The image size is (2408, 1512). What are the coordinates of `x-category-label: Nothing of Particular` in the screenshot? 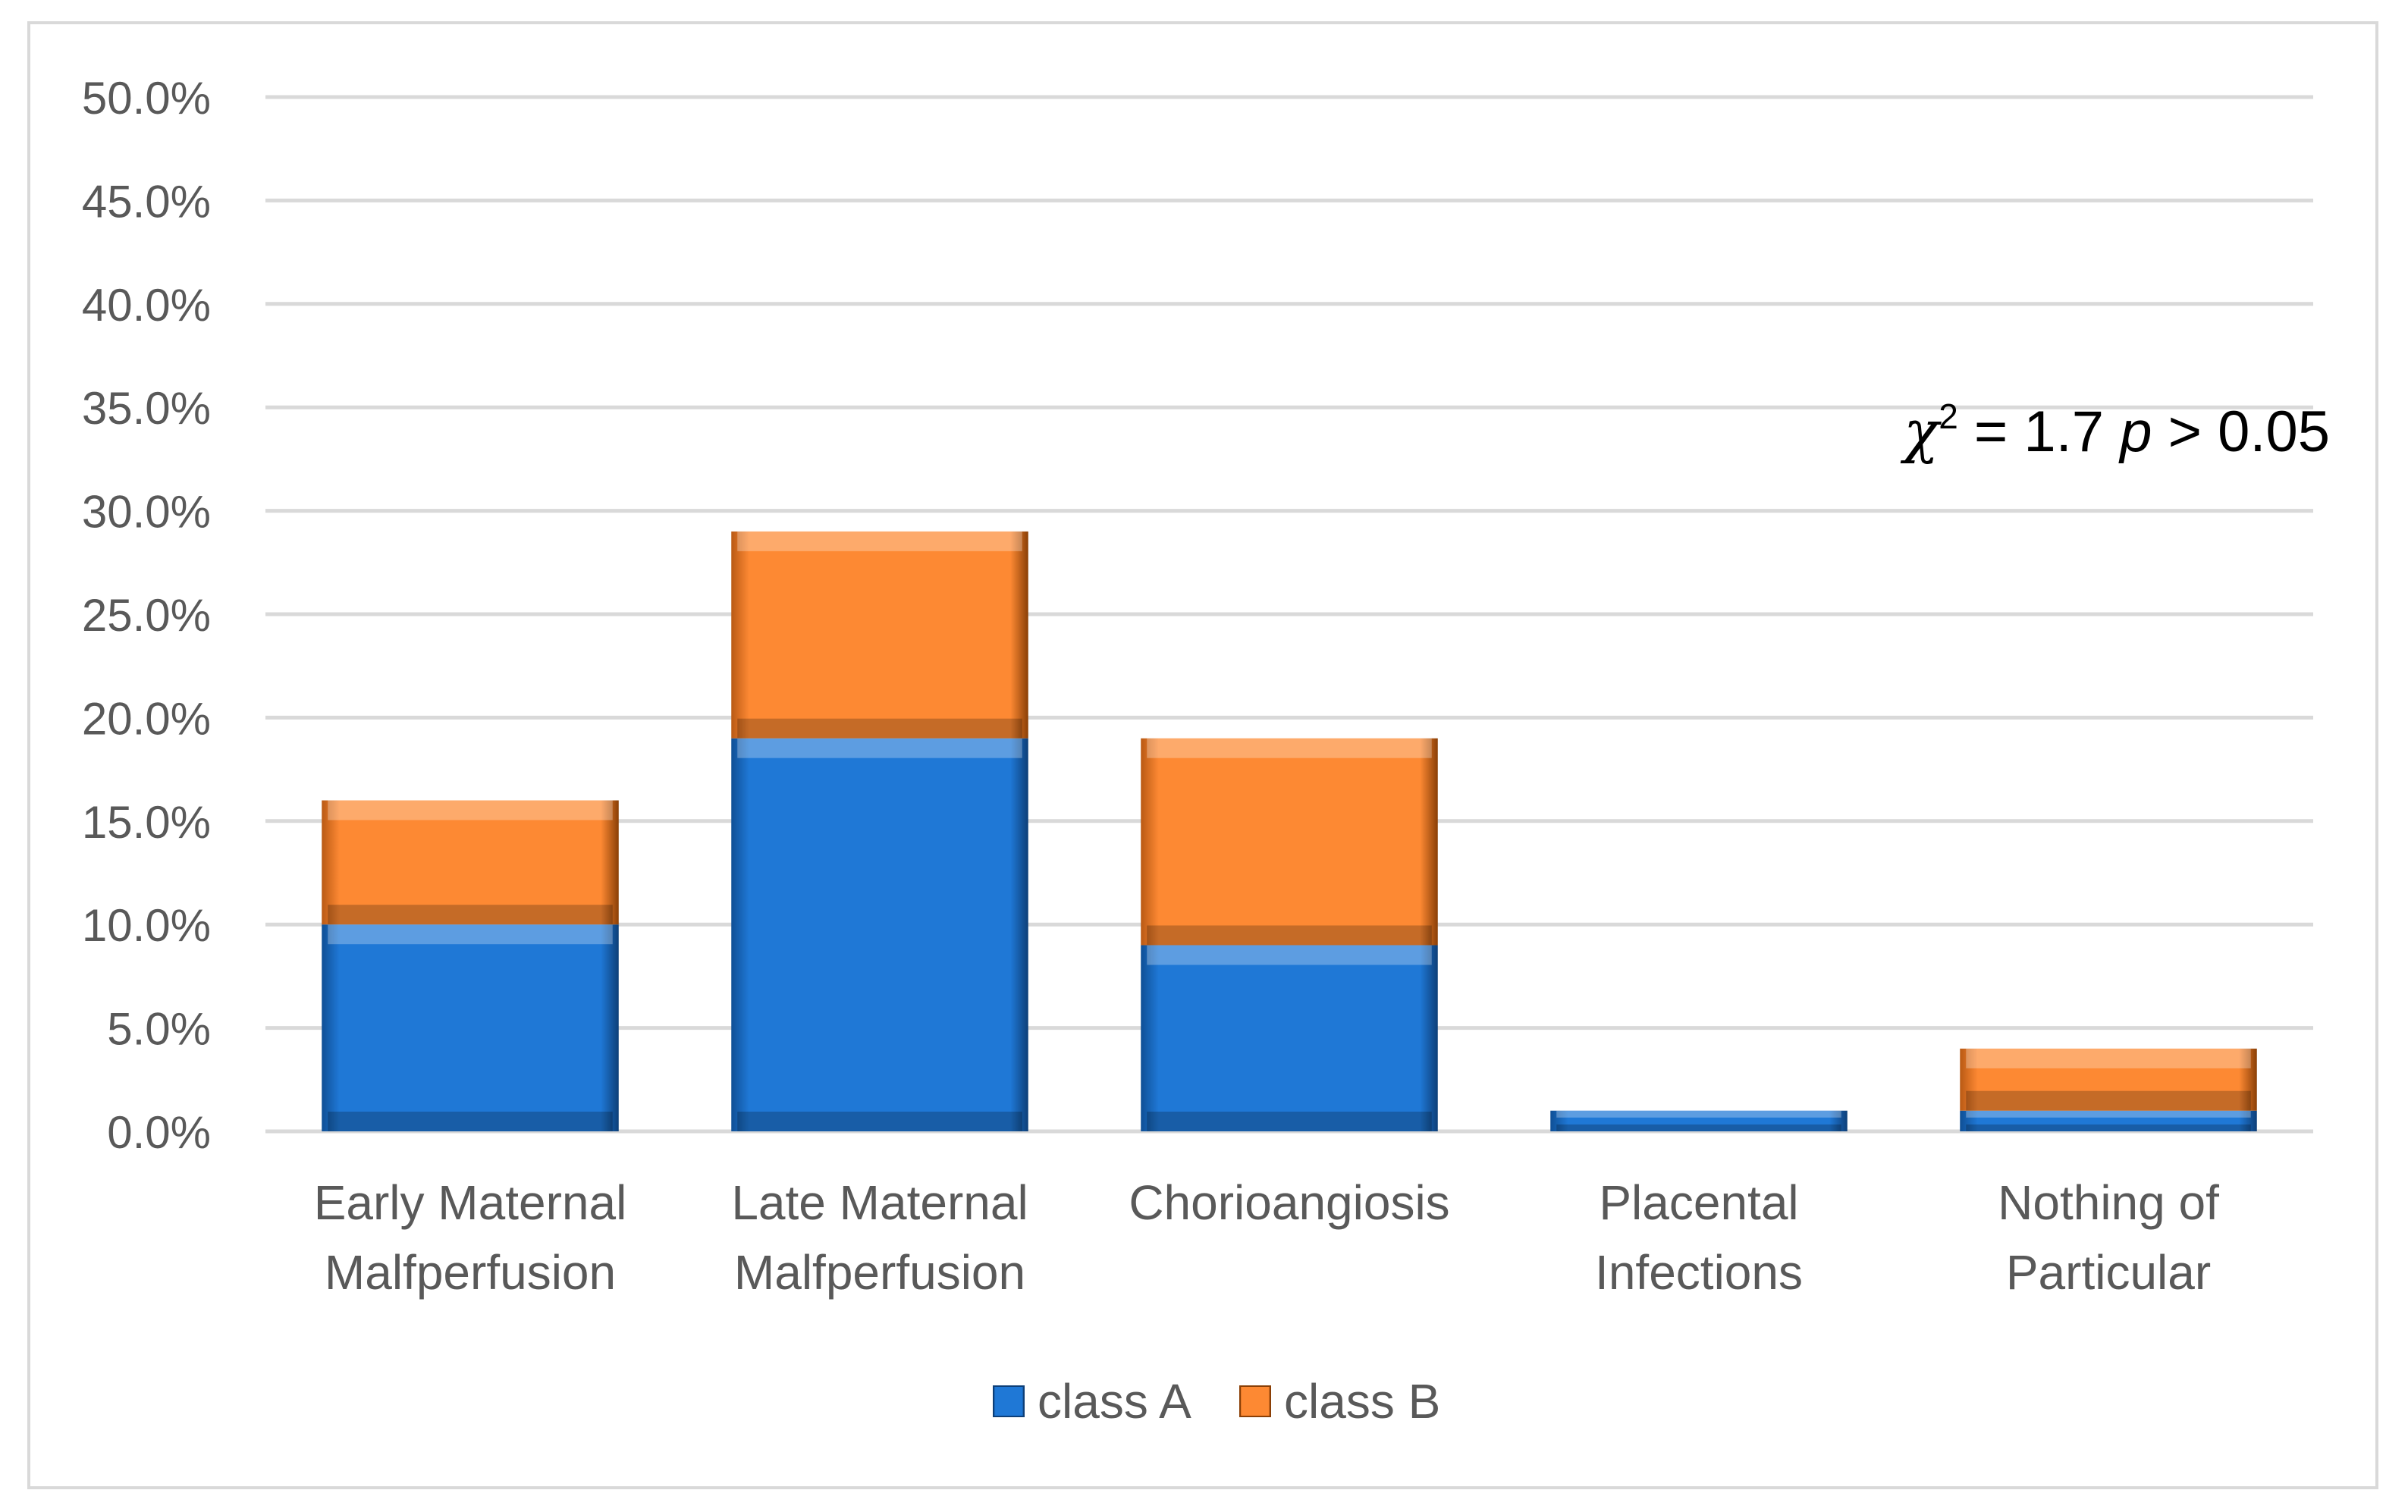 It's located at (2108, 1237).